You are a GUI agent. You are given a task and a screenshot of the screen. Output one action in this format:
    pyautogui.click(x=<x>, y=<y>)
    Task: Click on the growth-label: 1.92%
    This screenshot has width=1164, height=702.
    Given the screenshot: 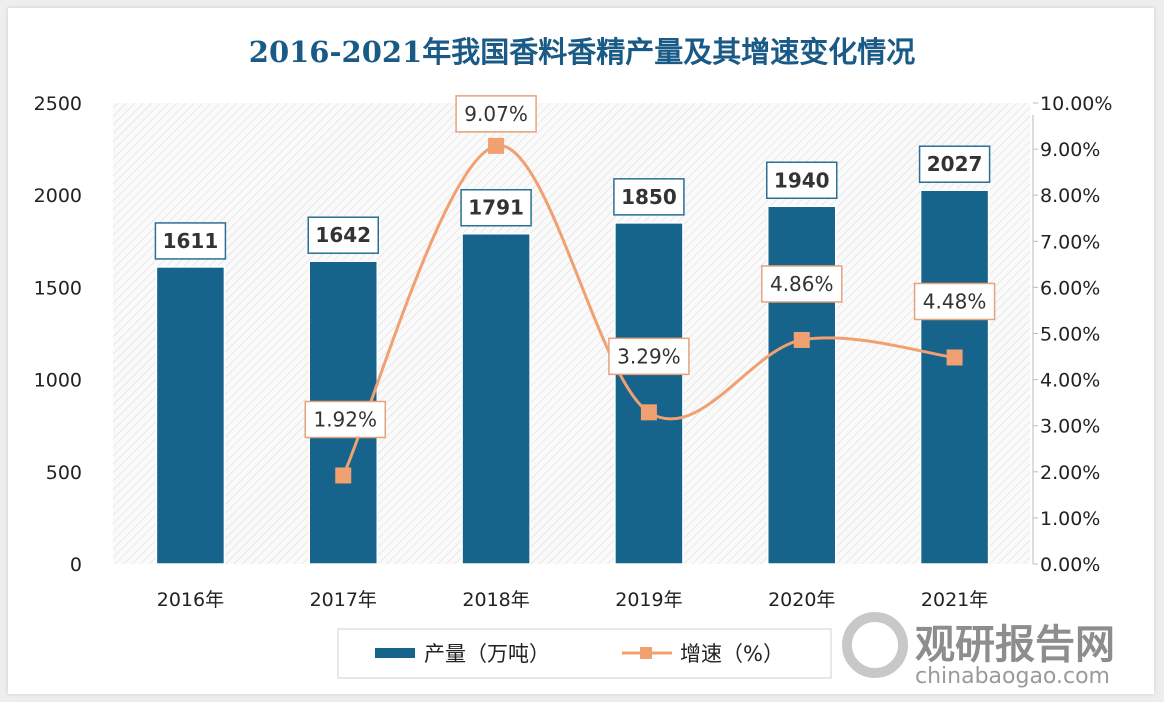 What is the action you would take?
    pyautogui.click(x=345, y=419)
    